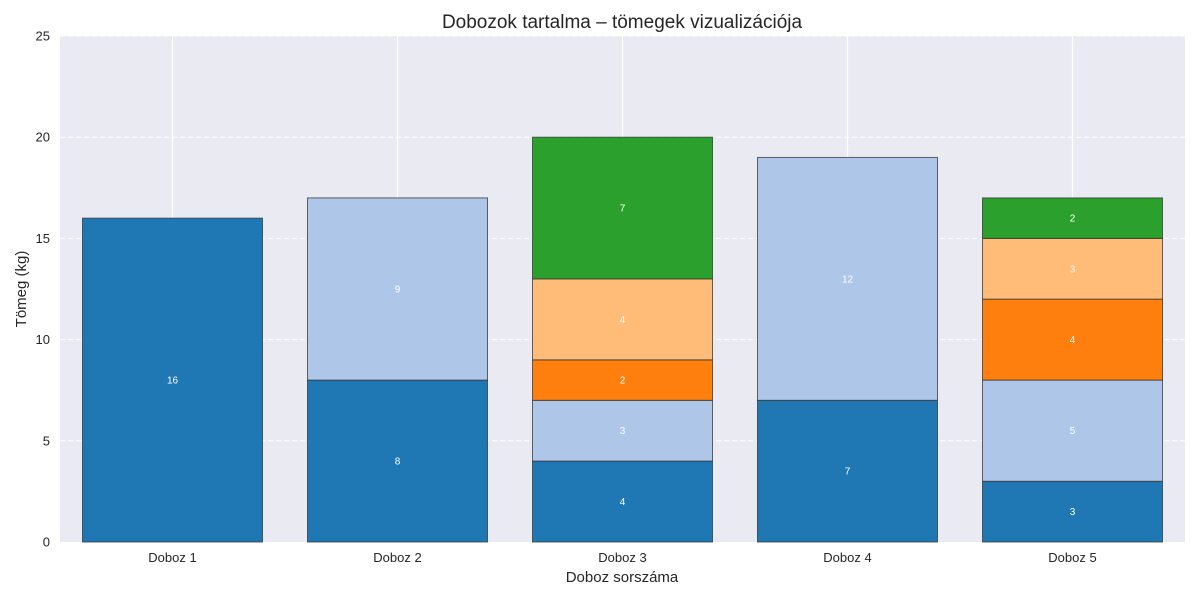  I want to click on bar-segment-label: 12, so click(848, 279).